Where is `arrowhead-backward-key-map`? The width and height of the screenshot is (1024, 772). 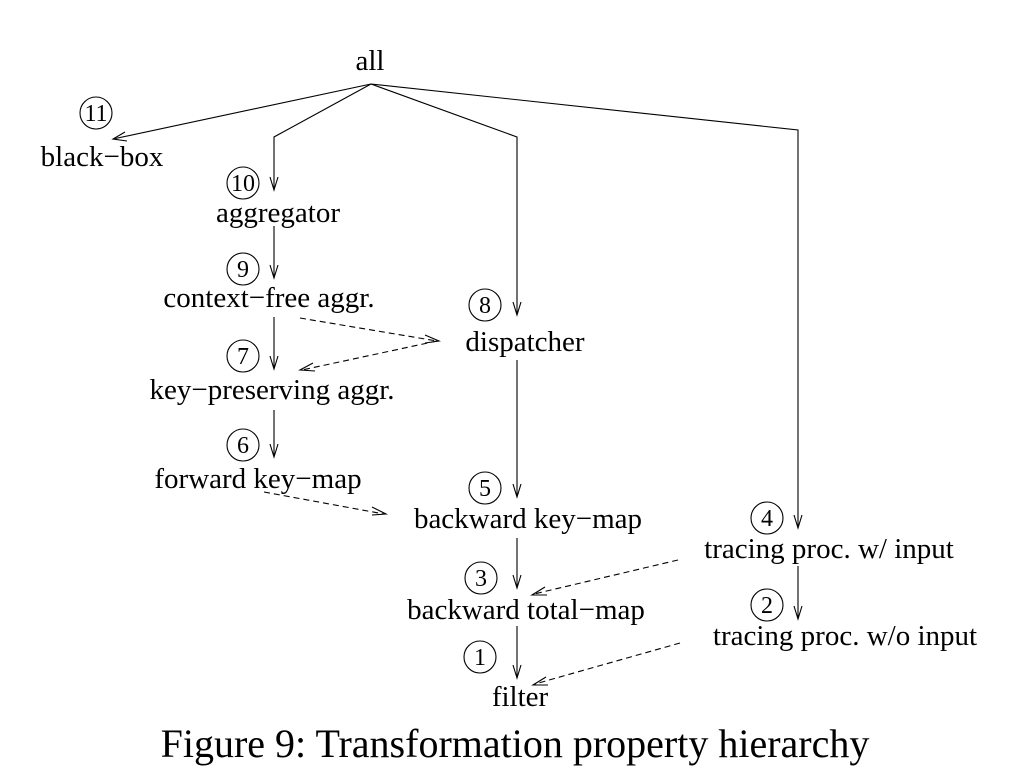
arrowhead-backward-key-map is located at coordinates (517, 491).